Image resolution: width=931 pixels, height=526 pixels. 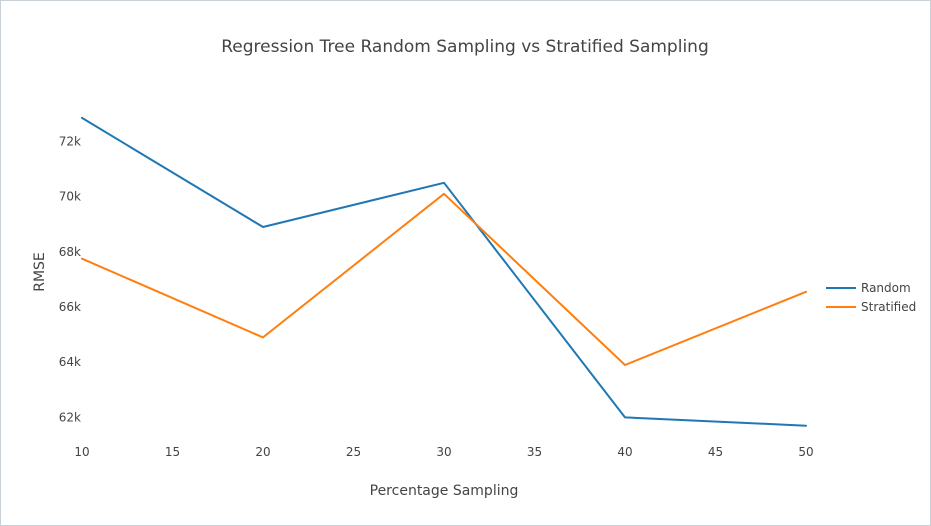 I want to click on y-axis-title: RMSE, so click(x=40, y=272).